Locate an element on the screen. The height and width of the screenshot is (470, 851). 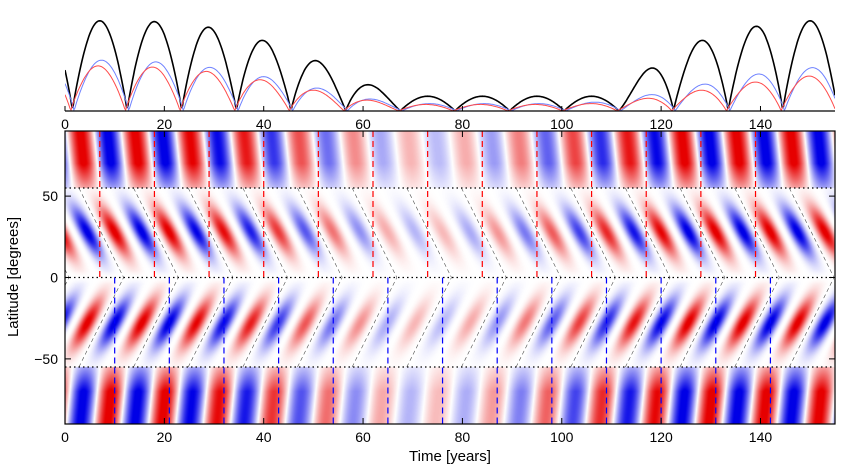
map-x-tick-label: 100 is located at coordinates (562, 437).